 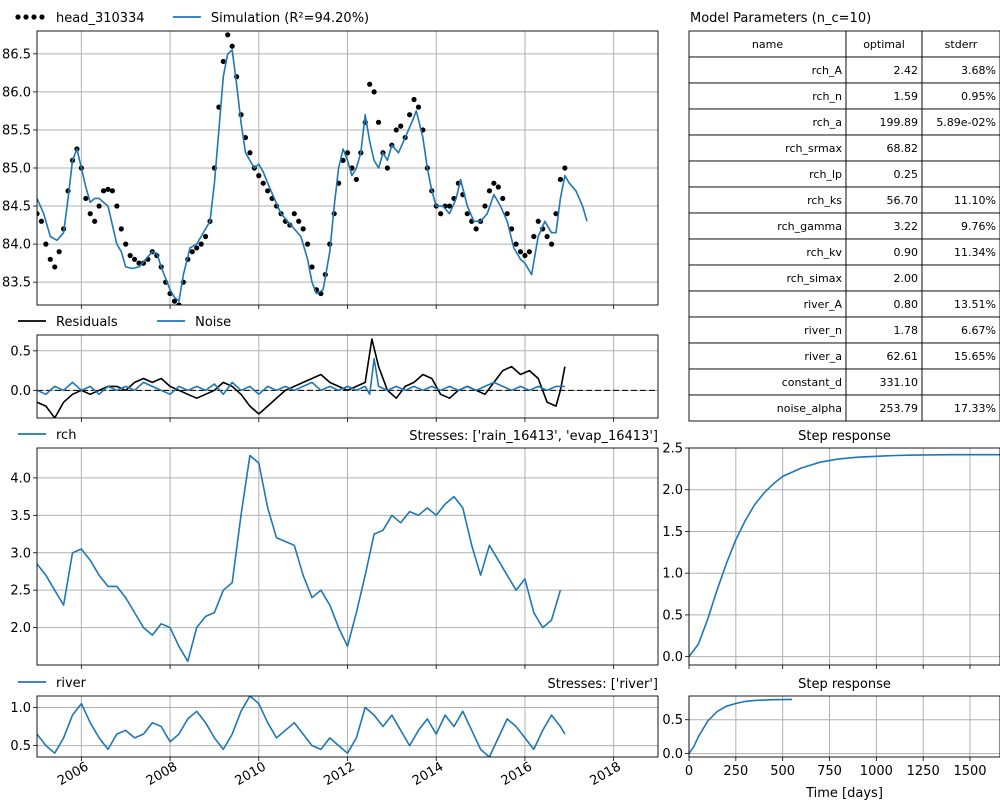 I want to click on step_rch-ytick-label: 2.0, so click(x=672, y=490).